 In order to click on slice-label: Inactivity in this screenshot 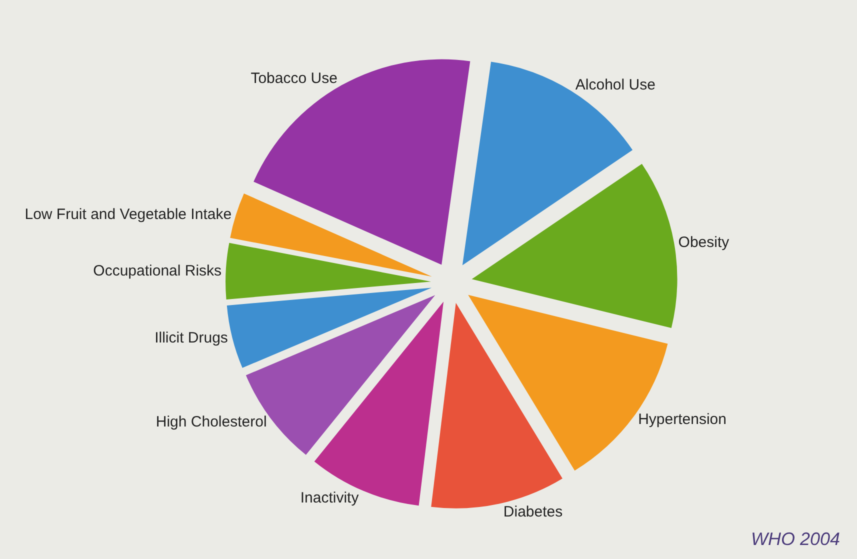, I will do `click(330, 498)`.